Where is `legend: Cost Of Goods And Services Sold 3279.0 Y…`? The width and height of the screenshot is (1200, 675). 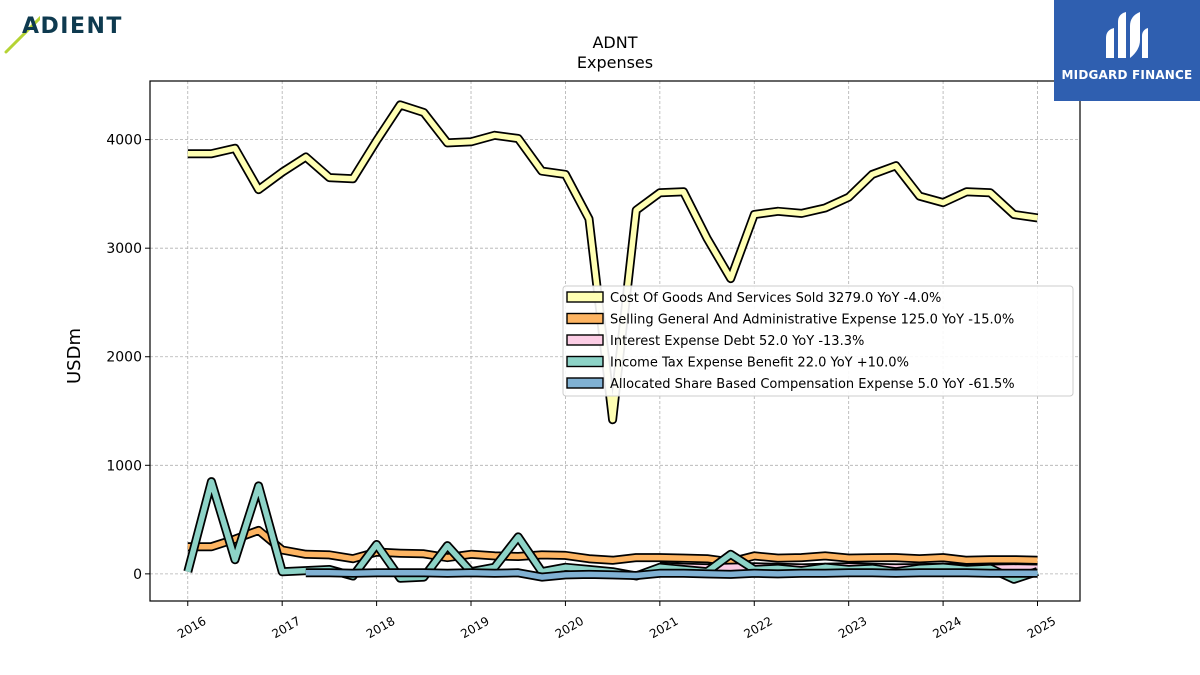
legend: Cost Of Goods And Services Sold 3279.0 Y… is located at coordinates (818, 341).